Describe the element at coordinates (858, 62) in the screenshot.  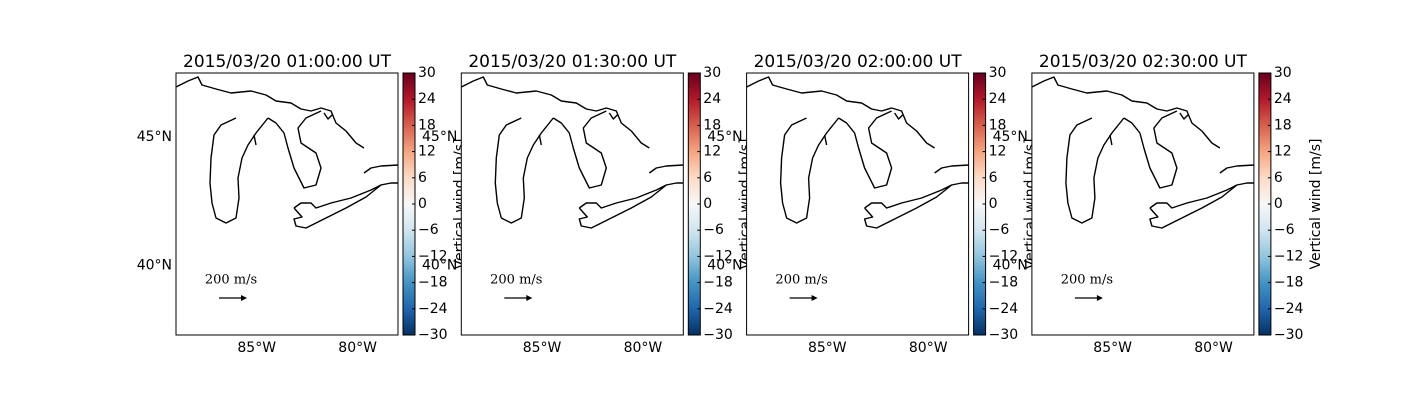
I see `panel-title: 2015/03/20 02:00:00 UT` at that location.